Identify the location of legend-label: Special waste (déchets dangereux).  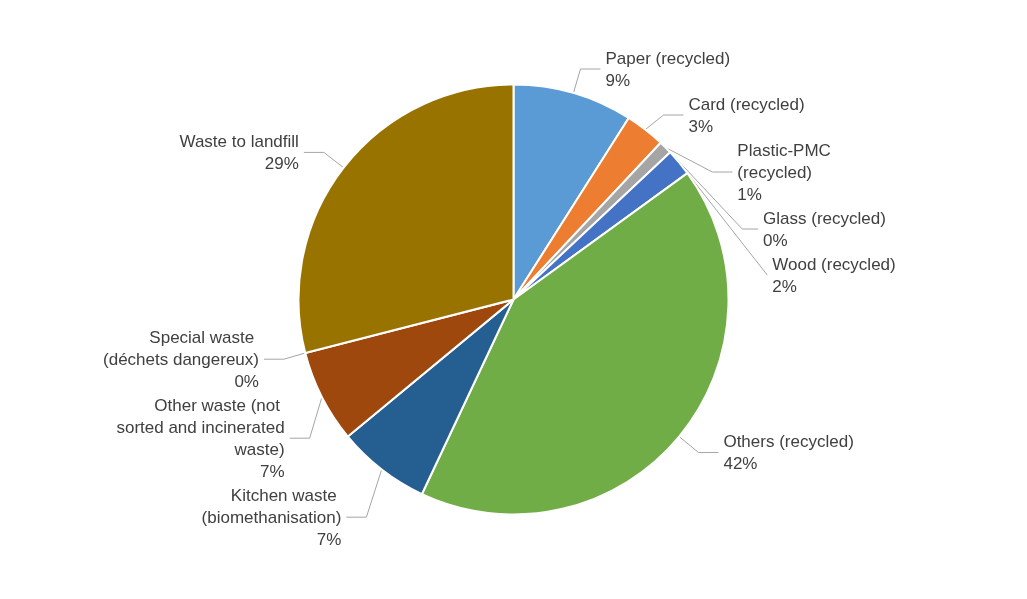
(181, 348).